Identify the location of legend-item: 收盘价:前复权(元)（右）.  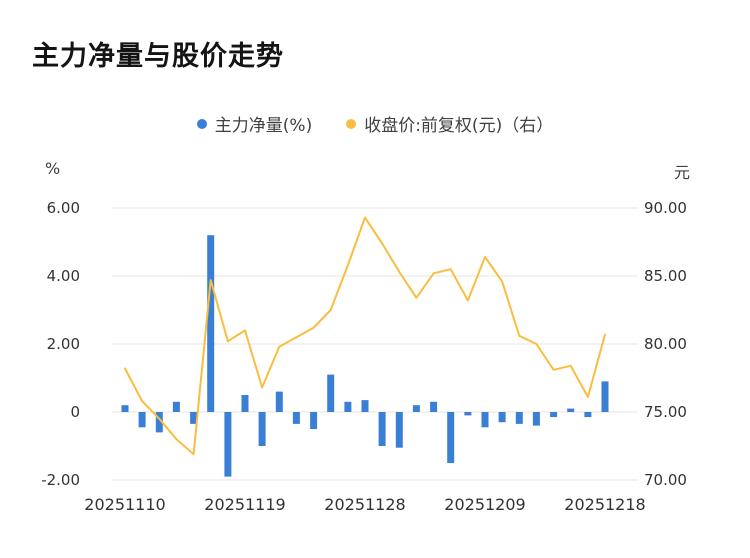
(449, 123).